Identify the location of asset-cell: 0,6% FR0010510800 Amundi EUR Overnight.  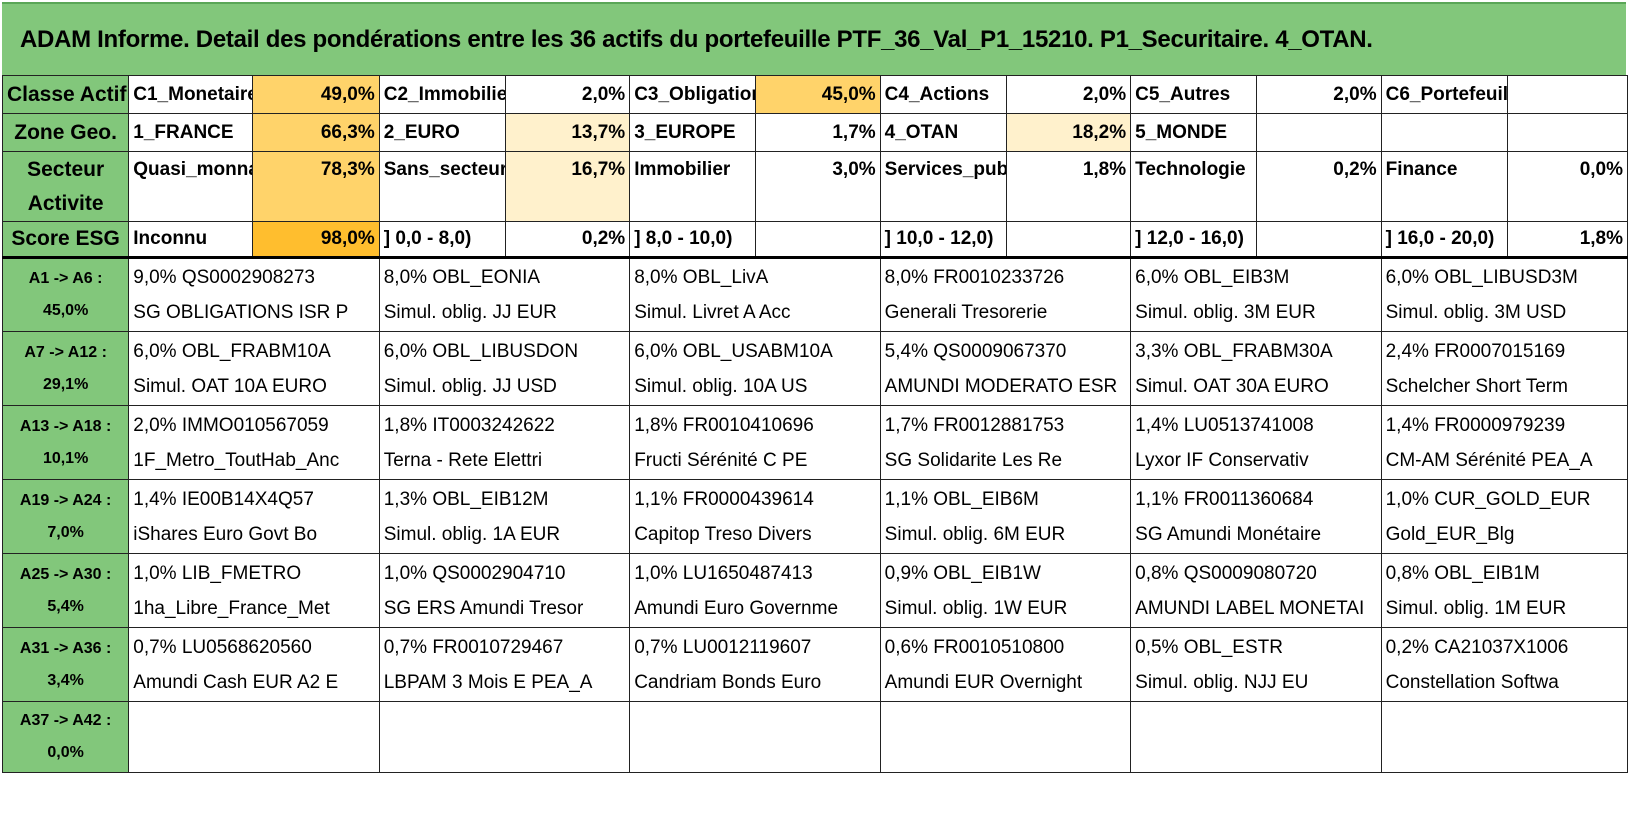
(1005, 664).